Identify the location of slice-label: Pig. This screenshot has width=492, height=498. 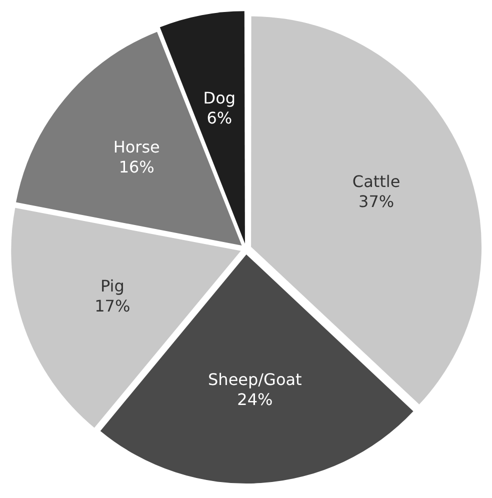
(112, 286).